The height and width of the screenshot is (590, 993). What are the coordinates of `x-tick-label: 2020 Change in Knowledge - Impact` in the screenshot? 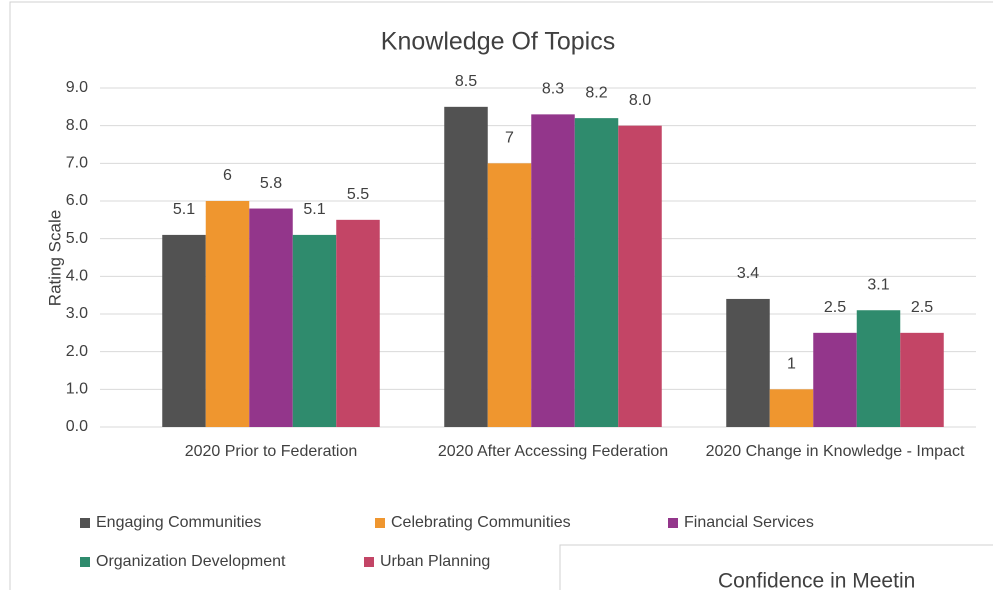 It's located at (835, 451).